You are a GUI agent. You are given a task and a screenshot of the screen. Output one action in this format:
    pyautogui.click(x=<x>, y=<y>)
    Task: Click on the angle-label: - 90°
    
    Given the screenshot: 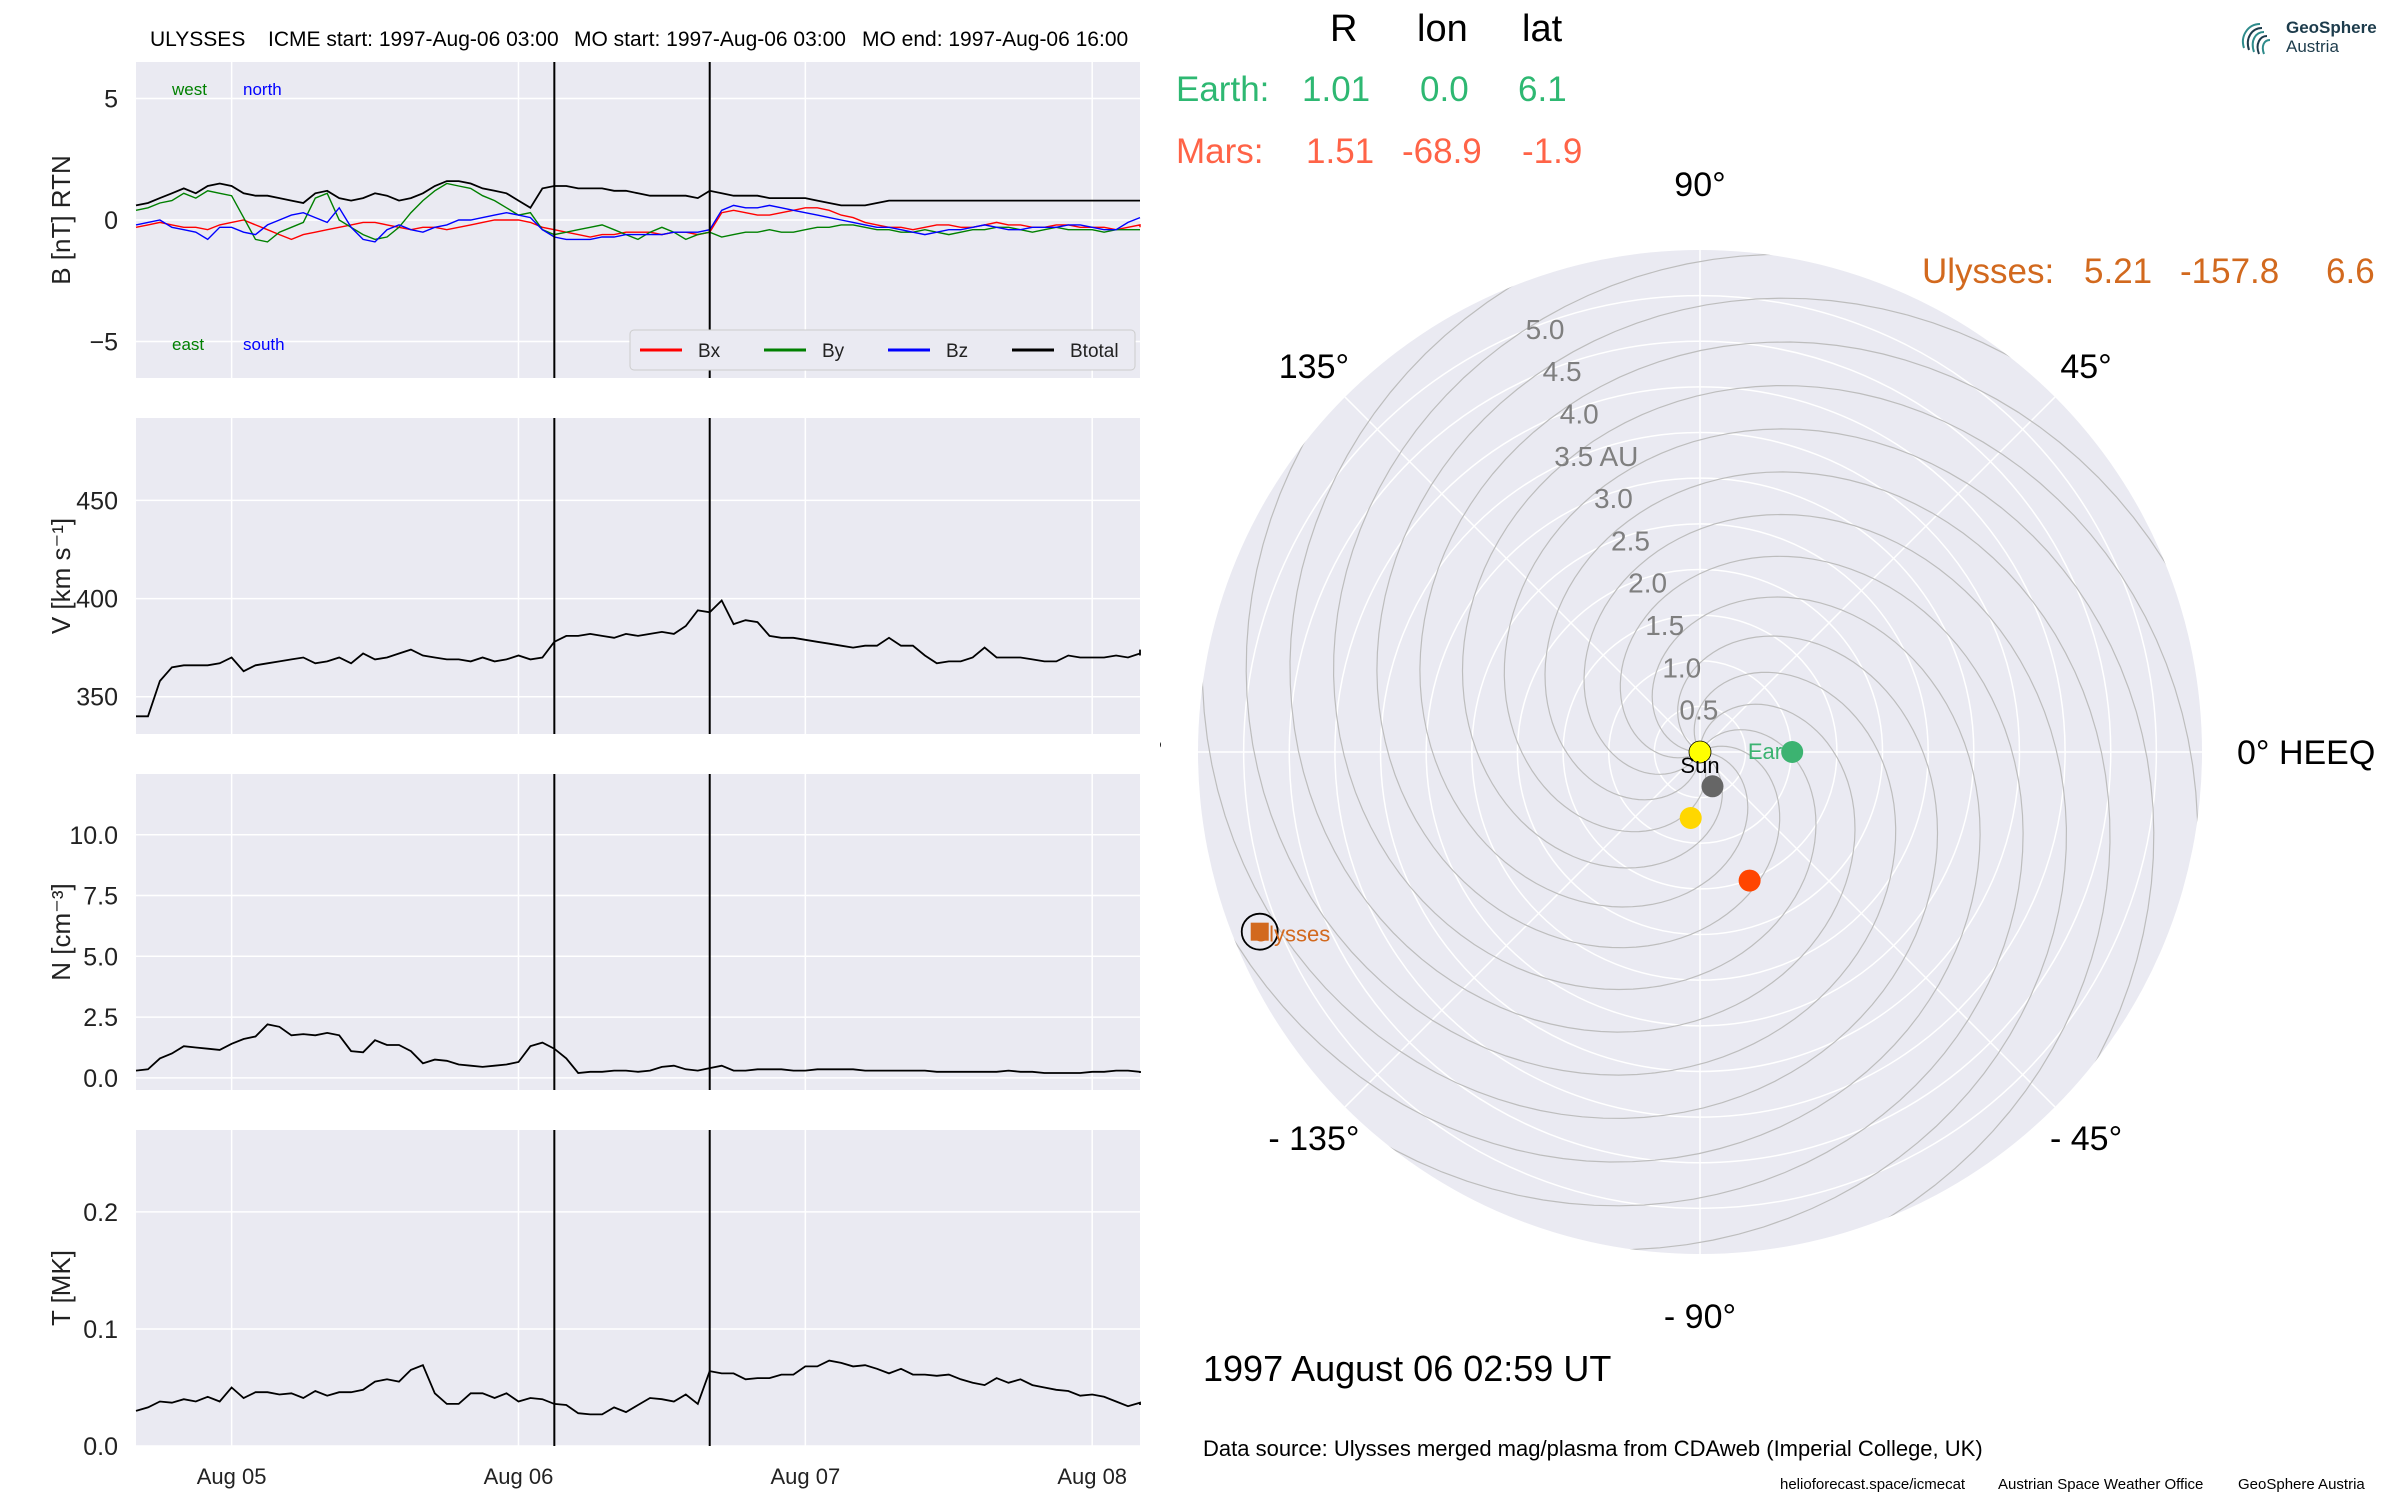 What is the action you would take?
    pyautogui.click(x=1700, y=1317)
    